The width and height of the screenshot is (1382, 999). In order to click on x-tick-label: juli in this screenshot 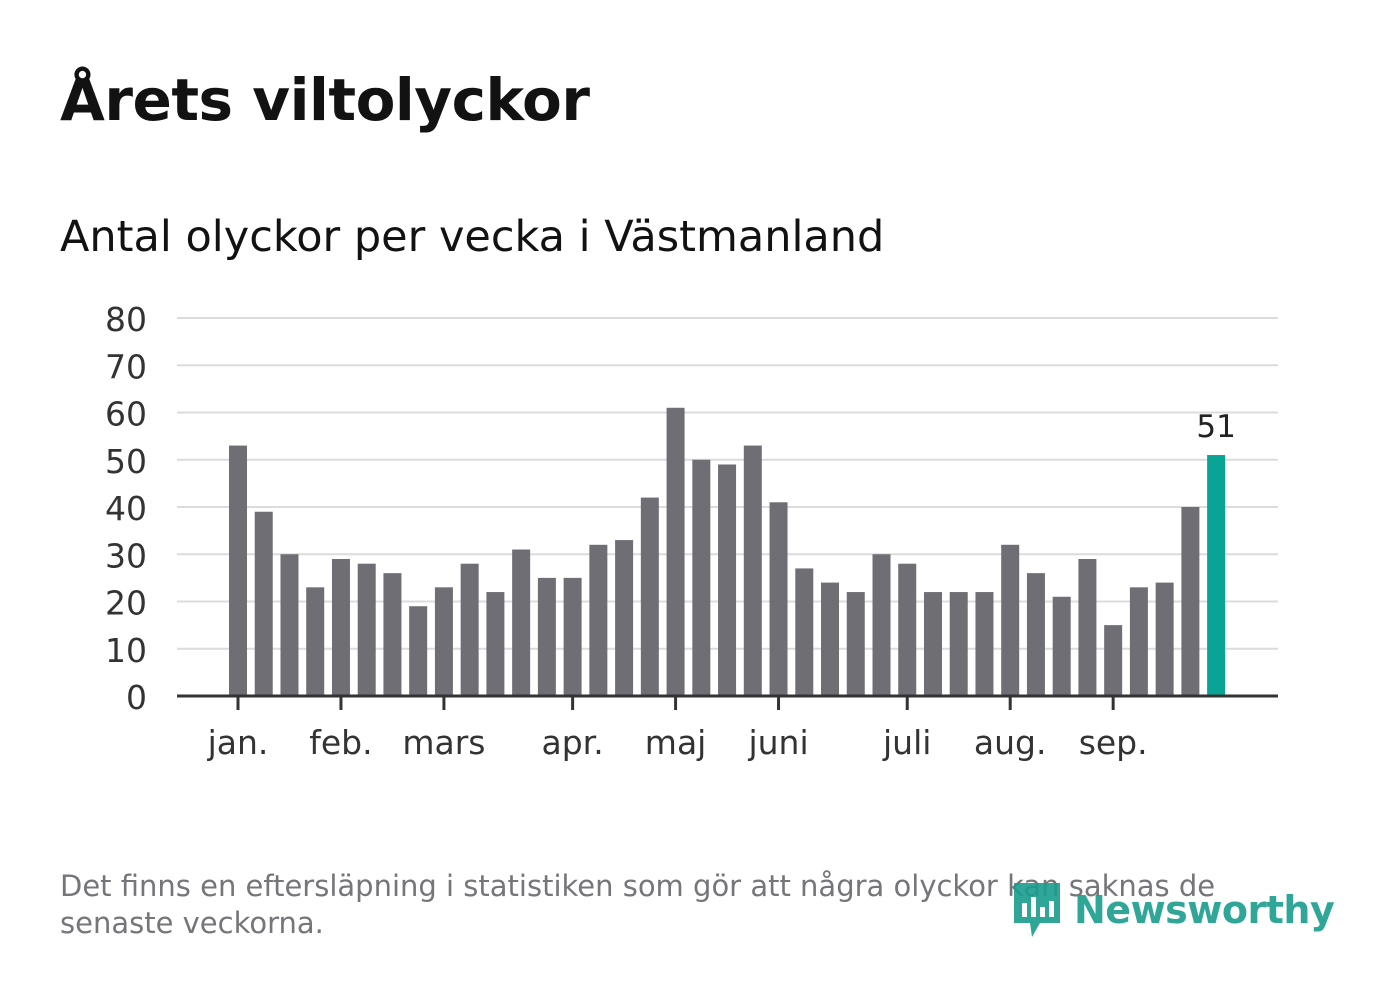, I will do `click(906, 742)`.